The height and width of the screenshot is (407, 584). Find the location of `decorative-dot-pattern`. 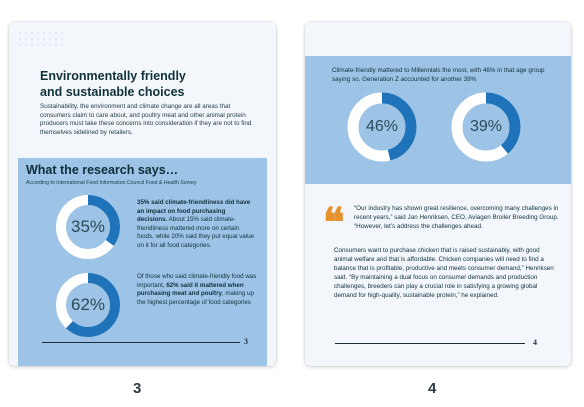

decorative-dot-pattern is located at coordinates (42, 40).